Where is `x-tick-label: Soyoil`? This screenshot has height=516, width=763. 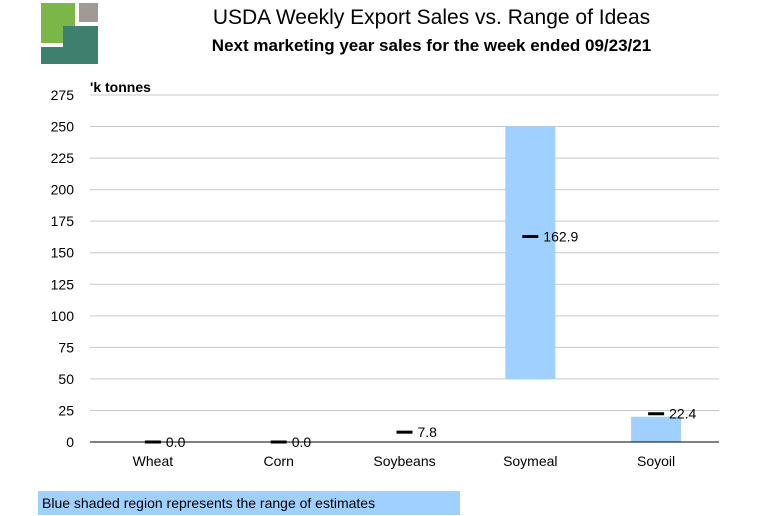 x-tick-label: Soyoil is located at coordinates (656, 461).